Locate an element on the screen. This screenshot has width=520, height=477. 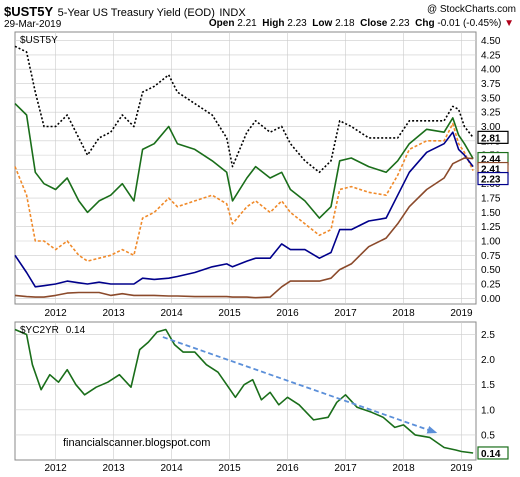
upper-y-tick-label: 3.50 is located at coordinates (491, 98).